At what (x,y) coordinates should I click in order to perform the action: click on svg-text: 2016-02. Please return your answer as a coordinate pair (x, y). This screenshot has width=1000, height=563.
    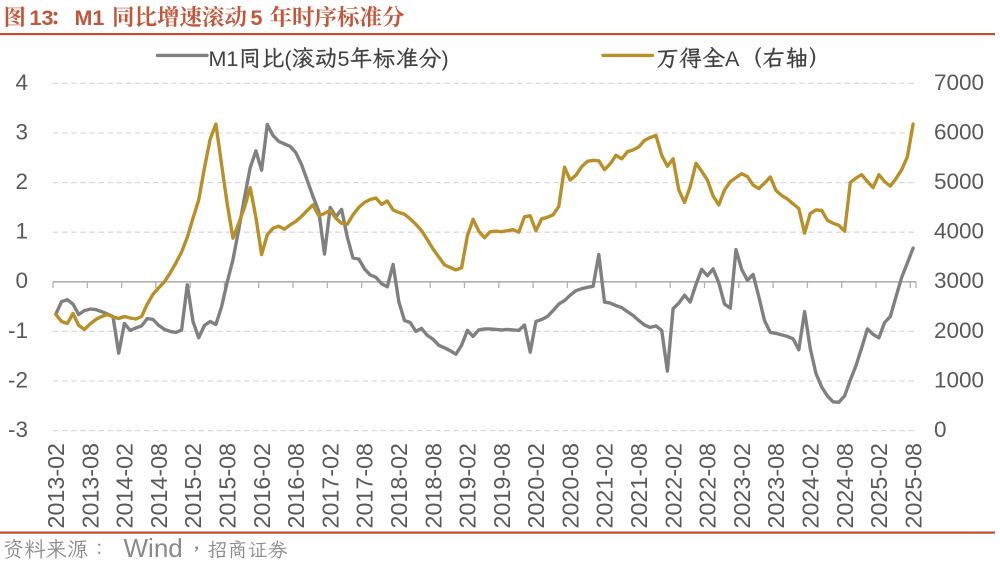
    Looking at the image, I should click on (262, 486).